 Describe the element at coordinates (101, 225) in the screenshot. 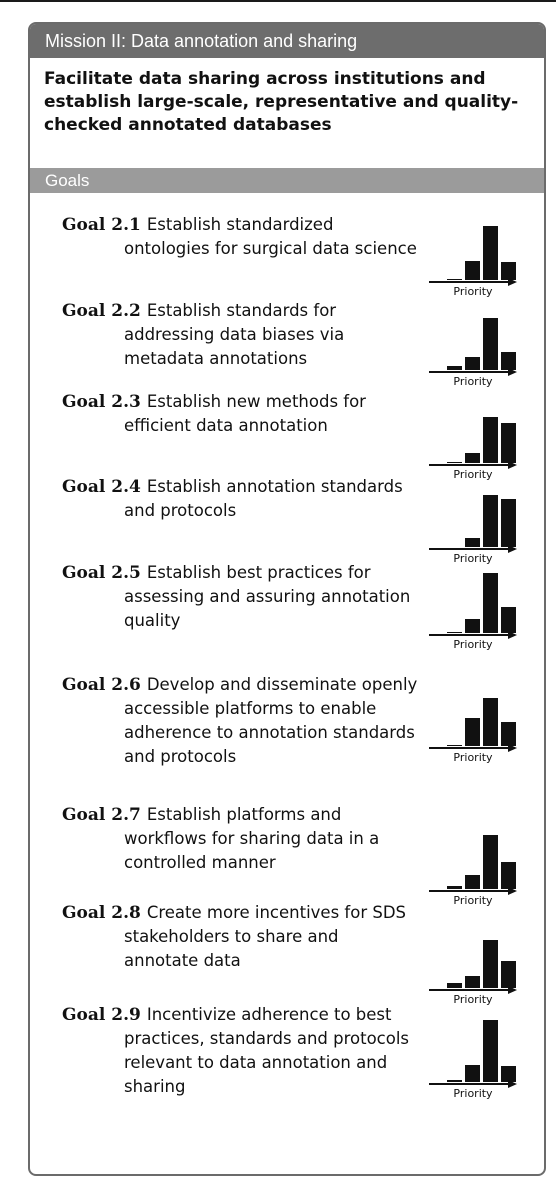

I see `goal-number: Goal 2.1` at that location.